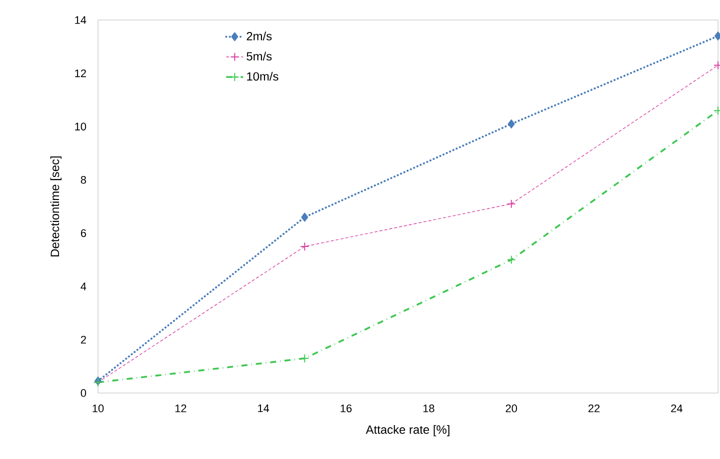 The height and width of the screenshot is (459, 720). I want to click on y-tick-label: 12, so click(80, 73).